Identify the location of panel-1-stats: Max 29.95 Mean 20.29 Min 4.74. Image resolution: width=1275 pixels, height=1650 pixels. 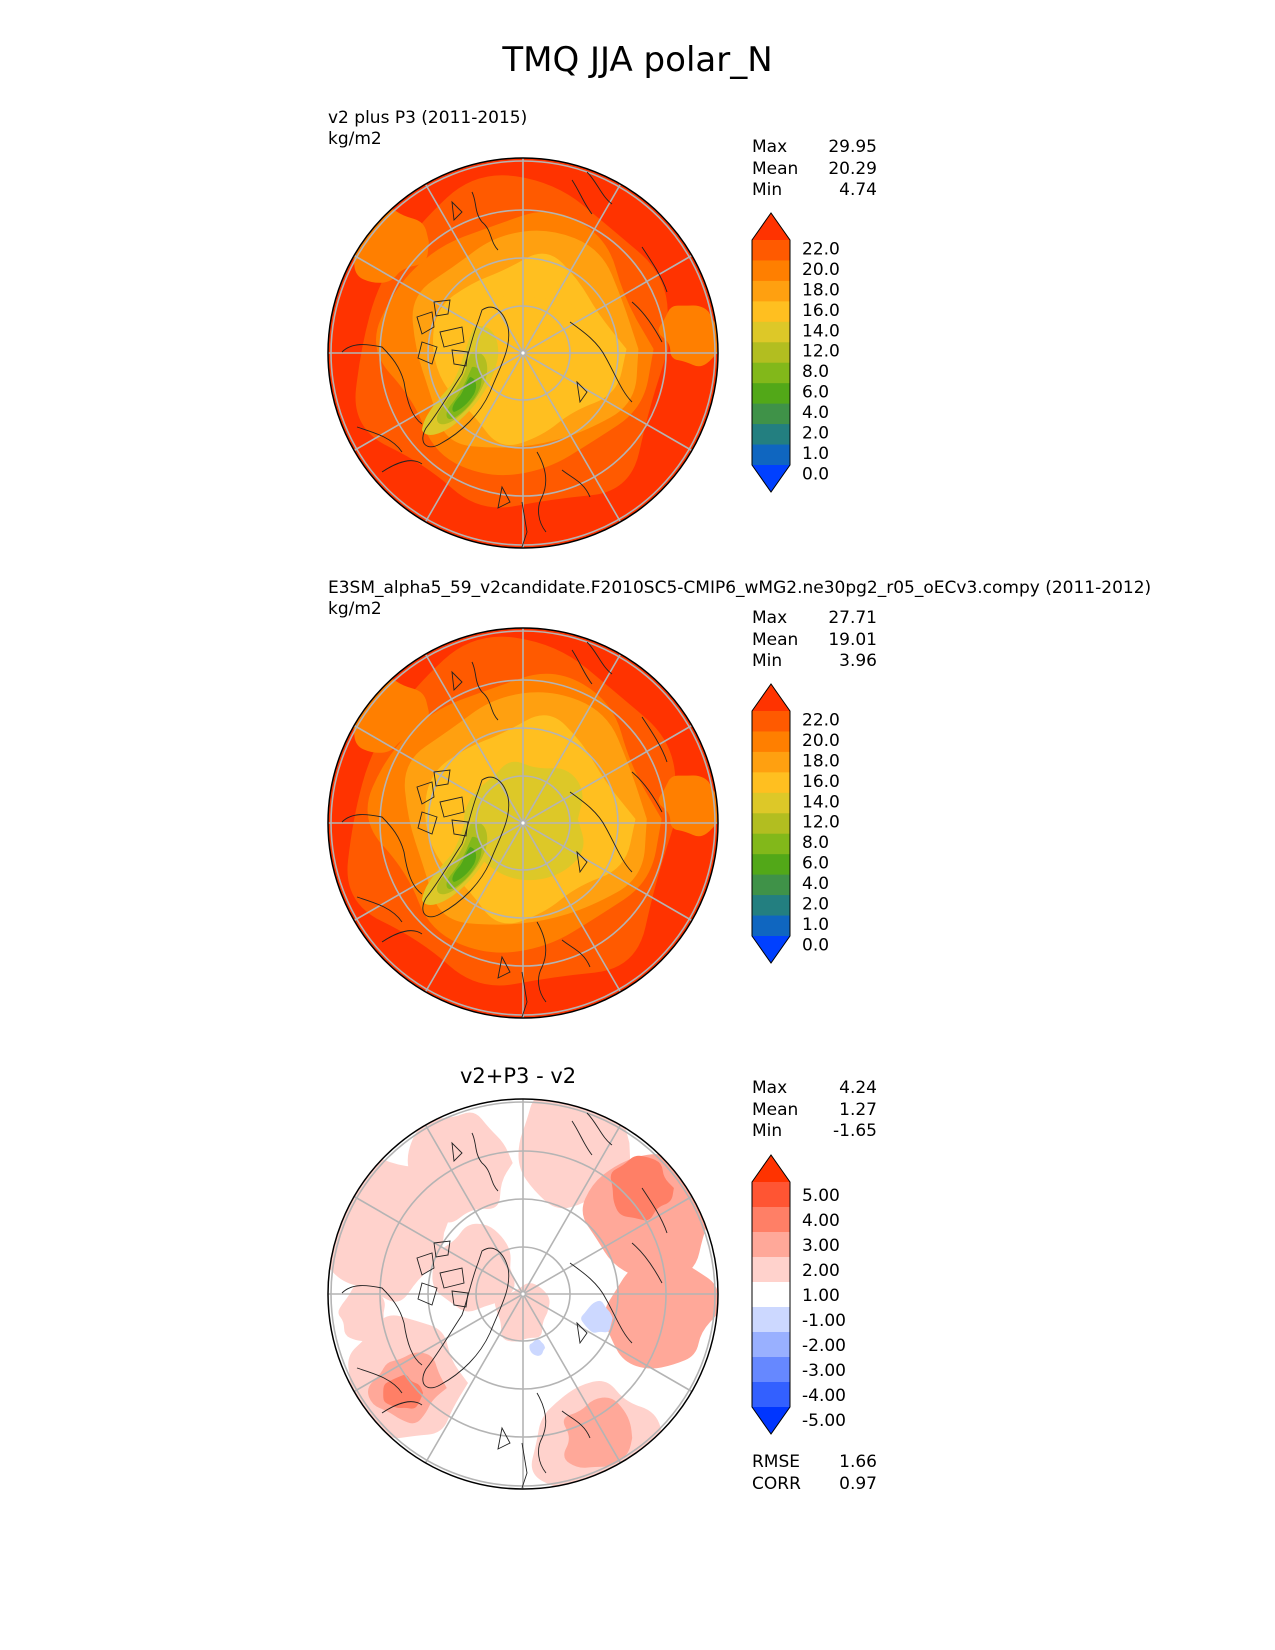
(814, 169).